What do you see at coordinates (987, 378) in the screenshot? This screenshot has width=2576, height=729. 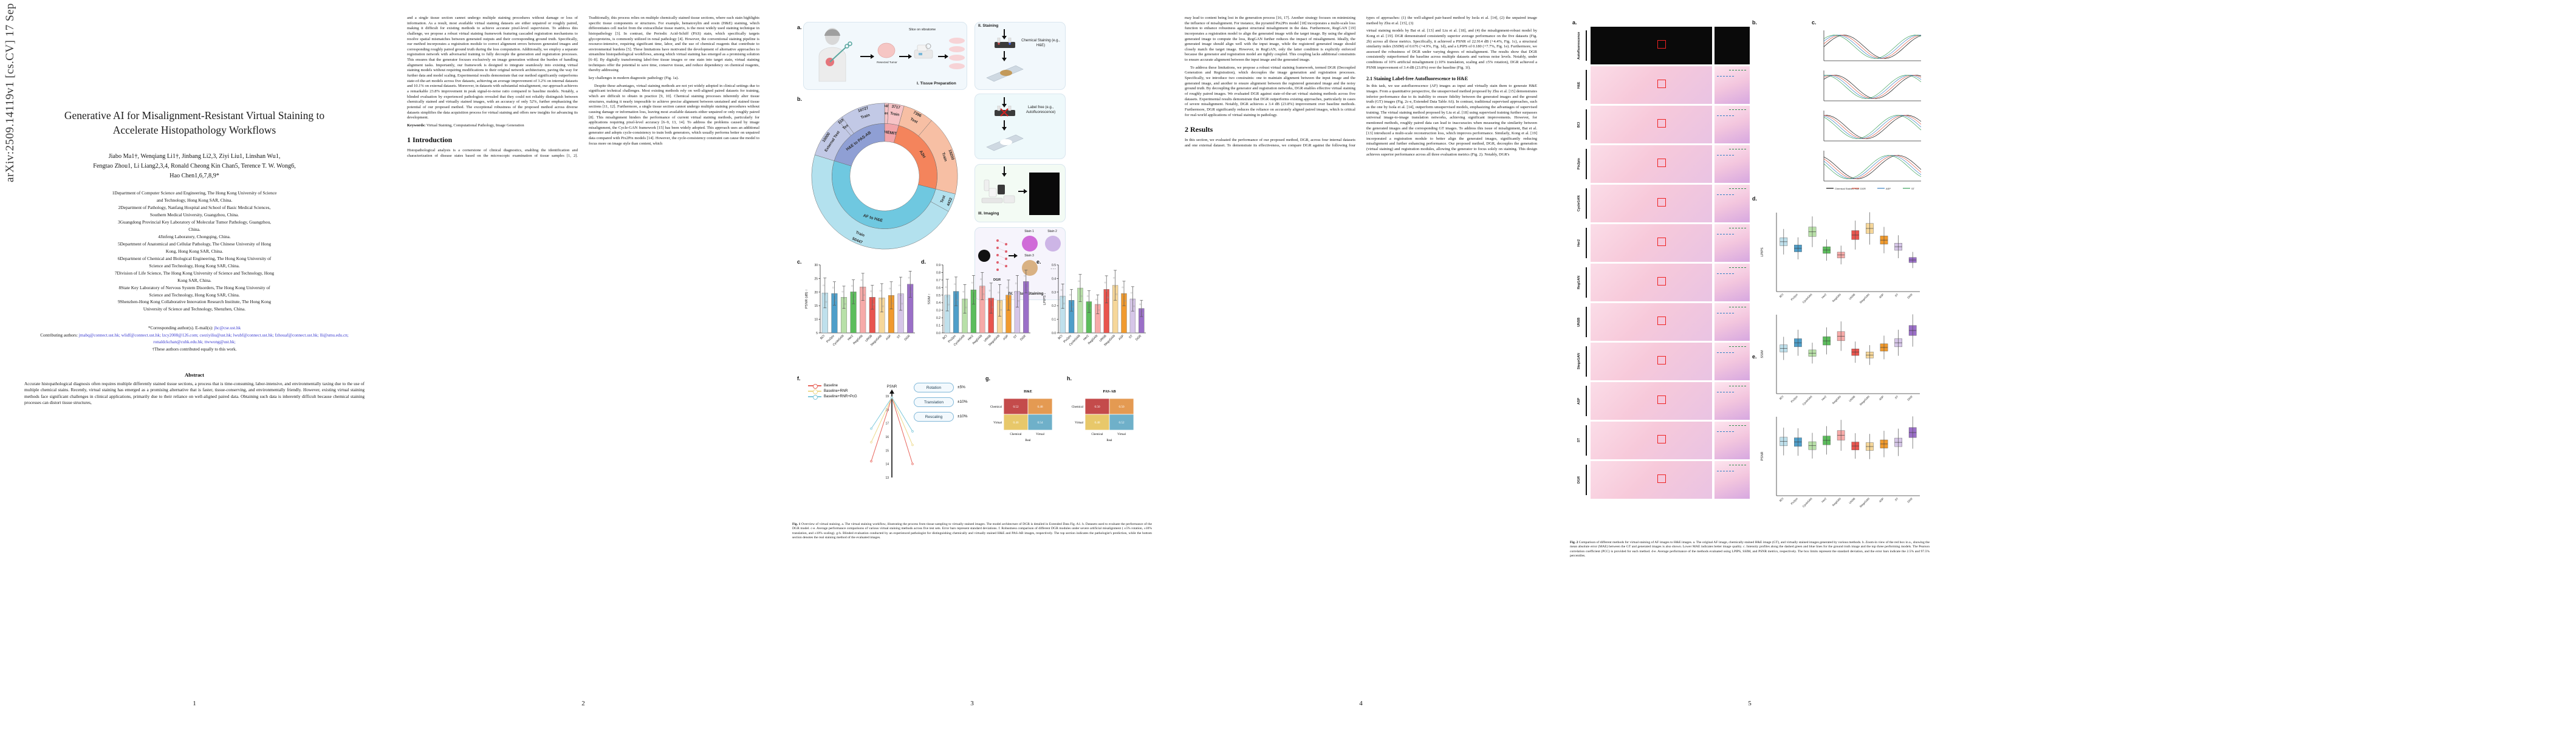 I see `panel-label-g: g.` at bounding box center [987, 378].